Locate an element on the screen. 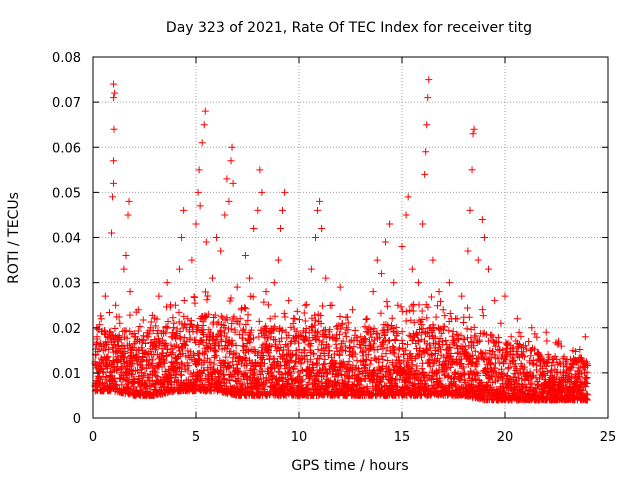 This screenshot has width=640, height=480. y-tick-label: 0.05 is located at coordinates (66, 193).